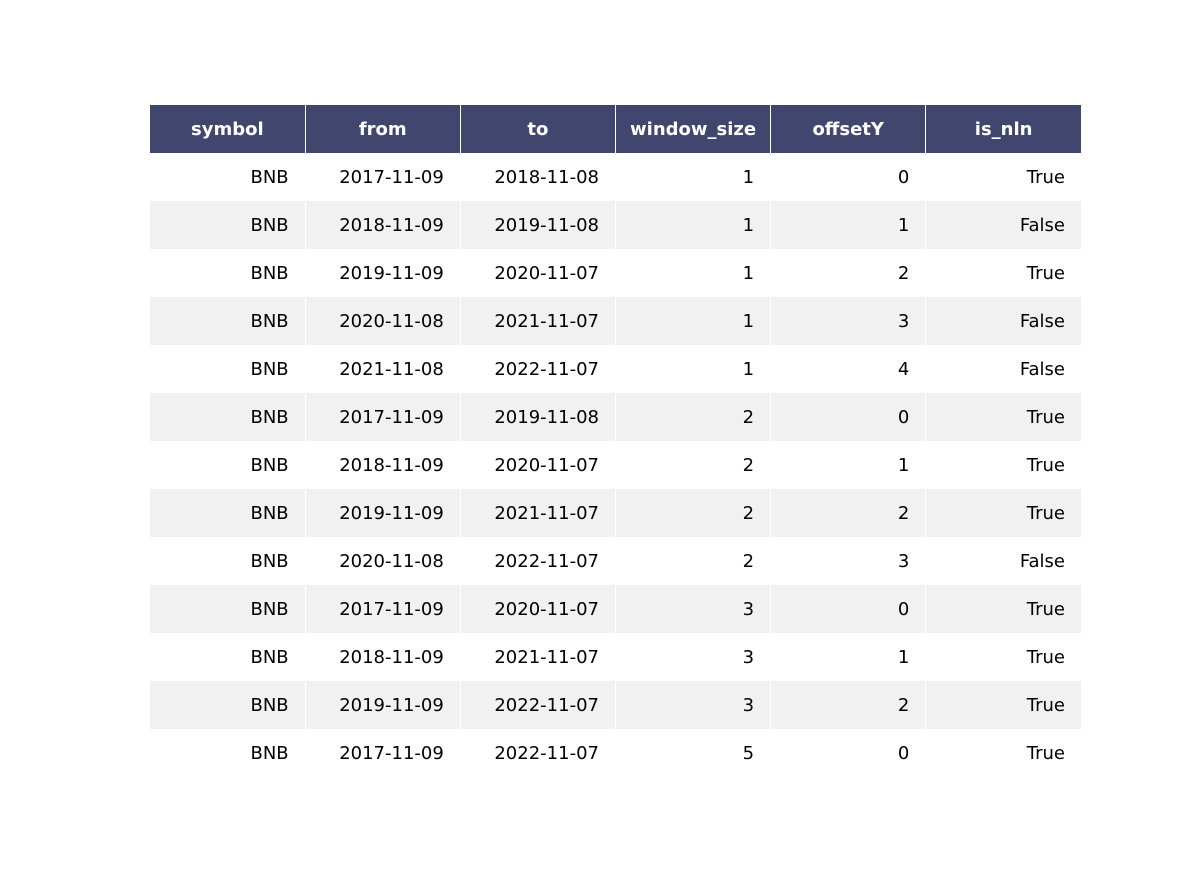  What do you see at coordinates (693, 129) in the screenshot?
I see `column-header-window-size: window_size` at bounding box center [693, 129].